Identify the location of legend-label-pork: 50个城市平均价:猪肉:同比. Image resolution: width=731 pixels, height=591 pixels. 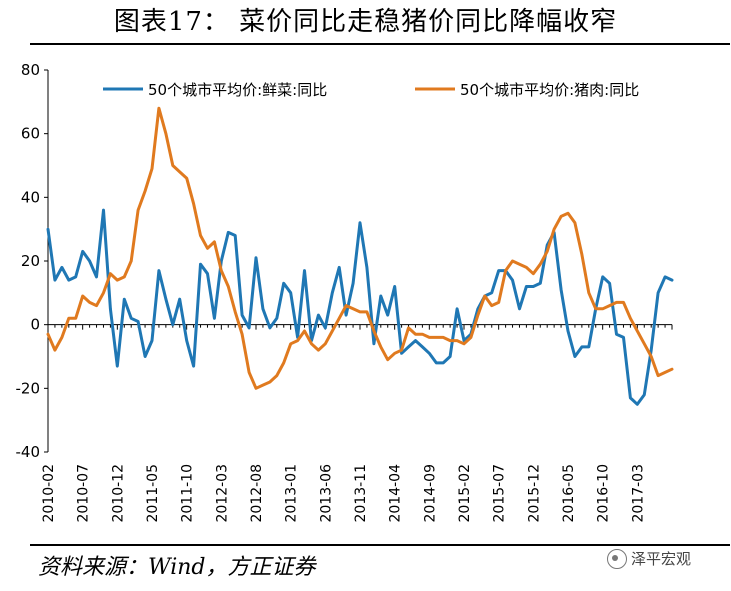
(549, 90).